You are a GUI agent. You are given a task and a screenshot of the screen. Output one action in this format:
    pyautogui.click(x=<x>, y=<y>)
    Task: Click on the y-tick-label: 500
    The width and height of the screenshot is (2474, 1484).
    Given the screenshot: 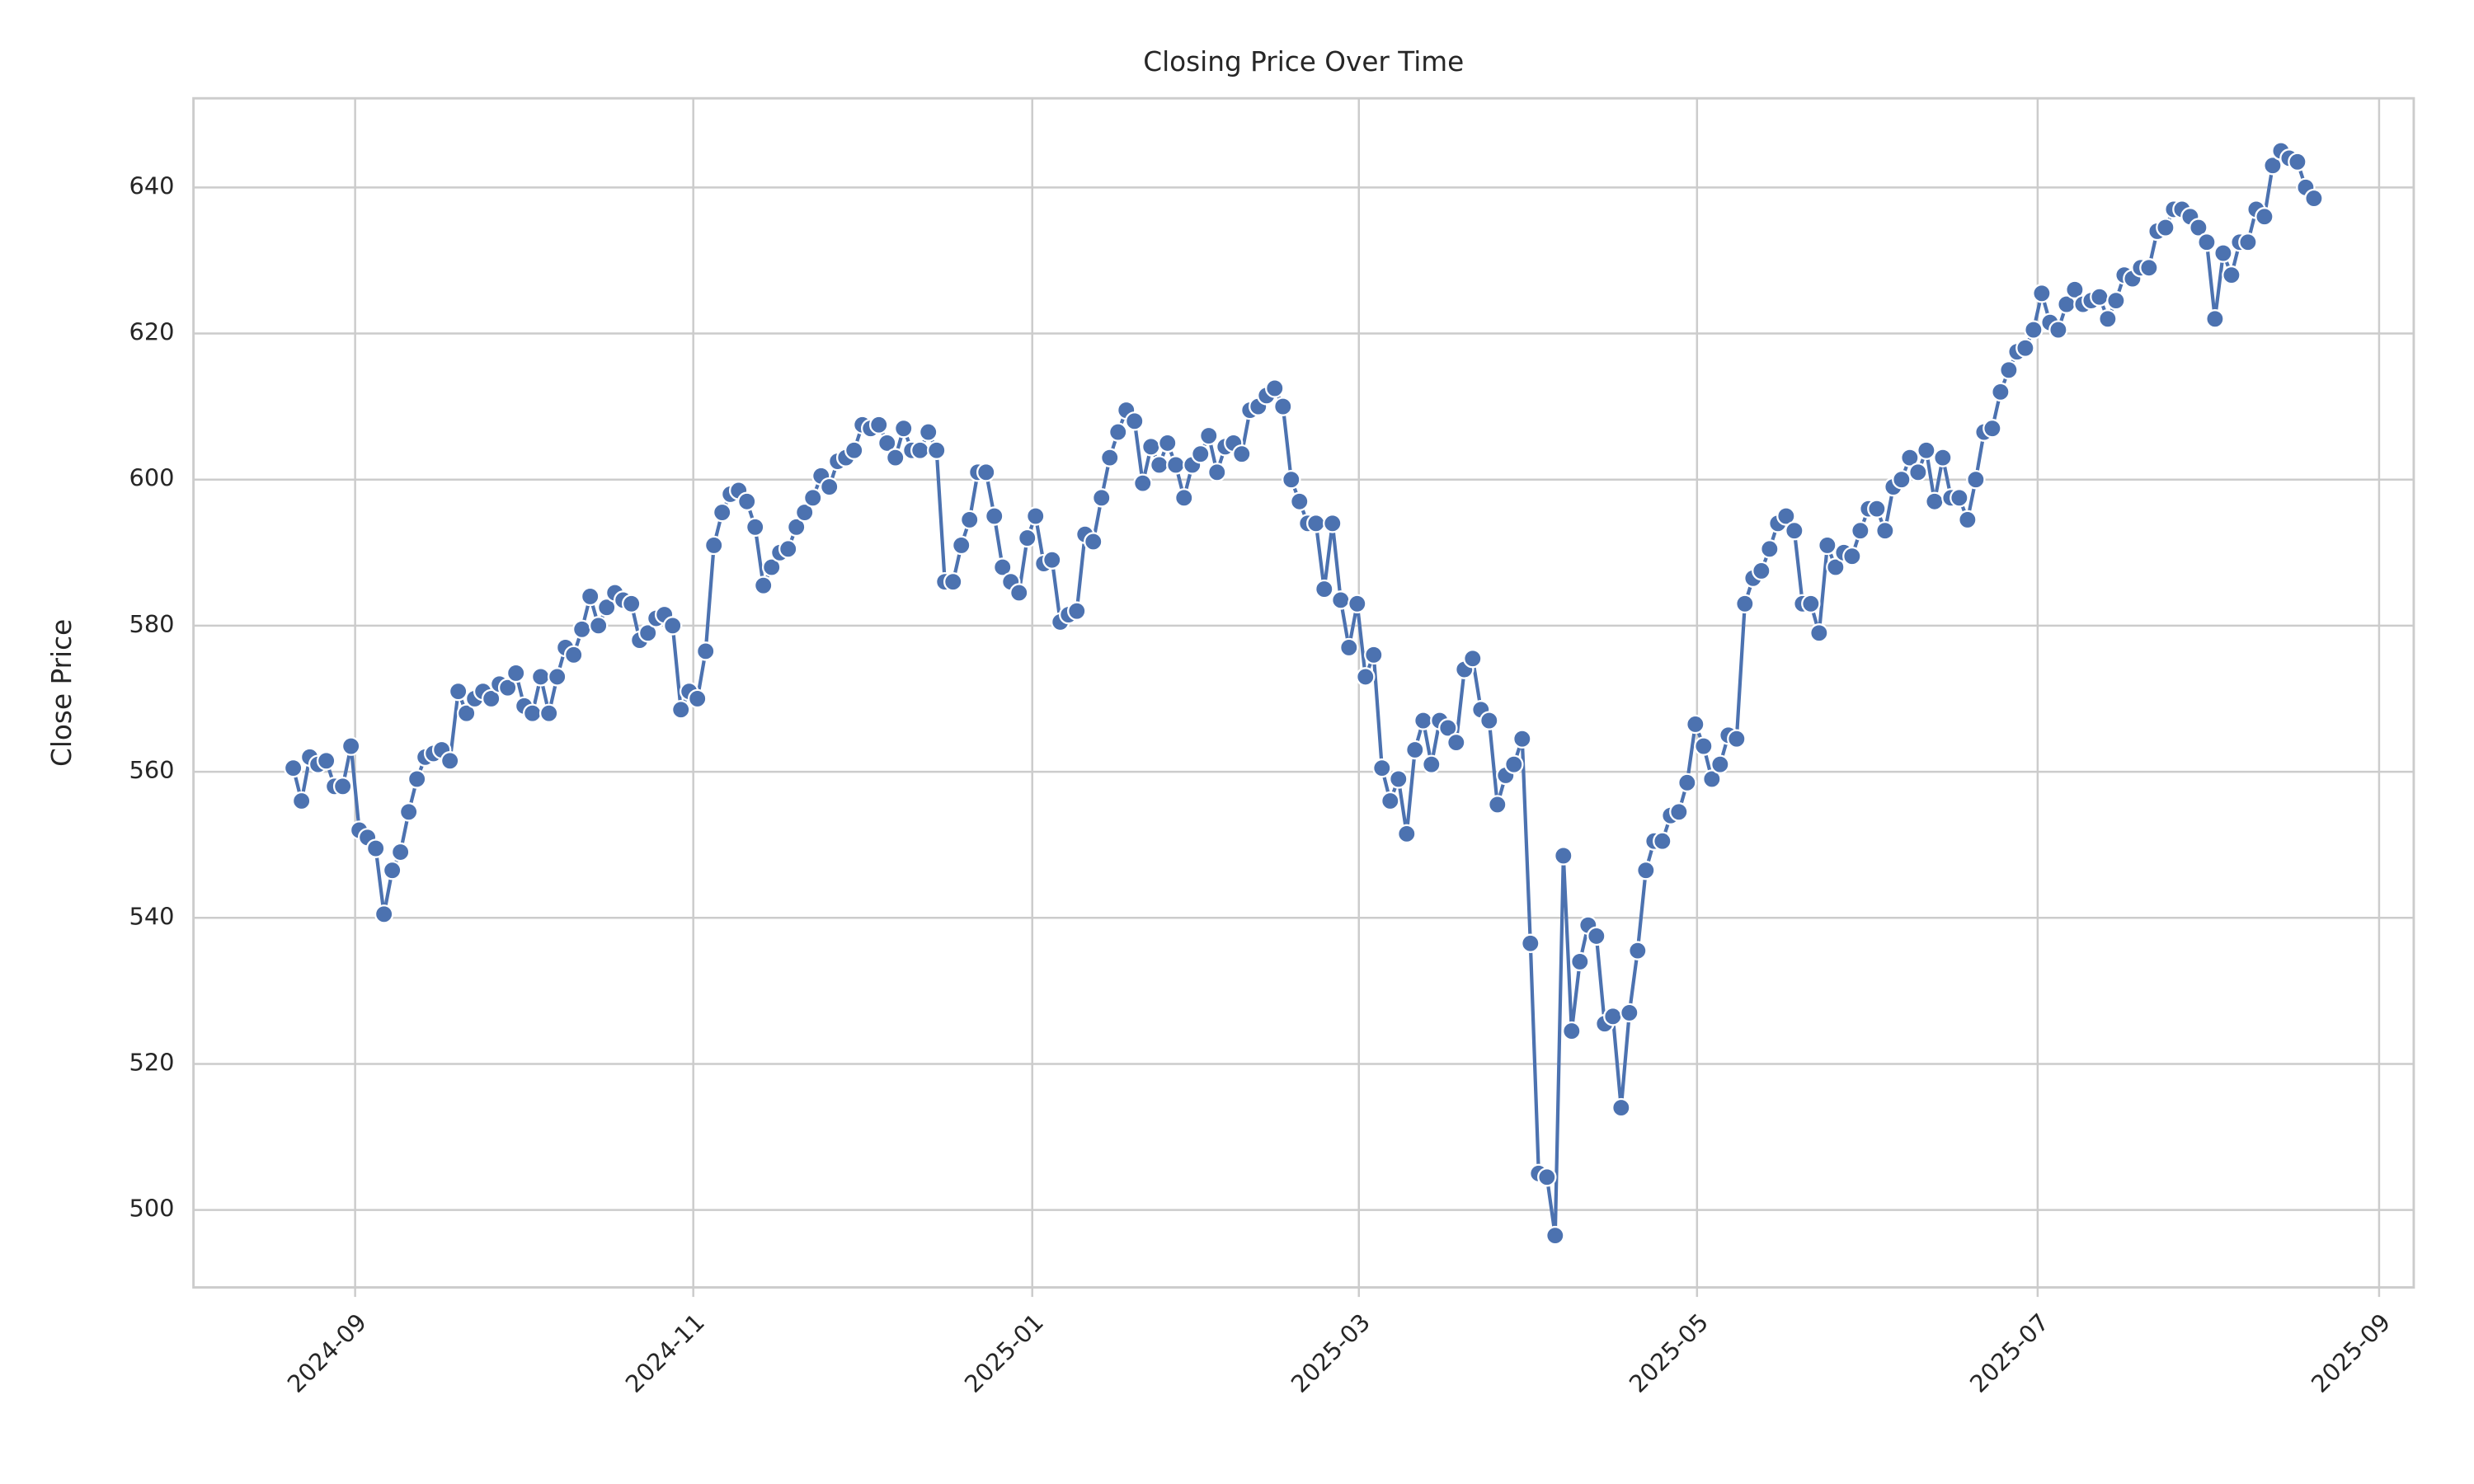 What is the action you would take?
    pyautogui.click(x=152, y=1209)
    